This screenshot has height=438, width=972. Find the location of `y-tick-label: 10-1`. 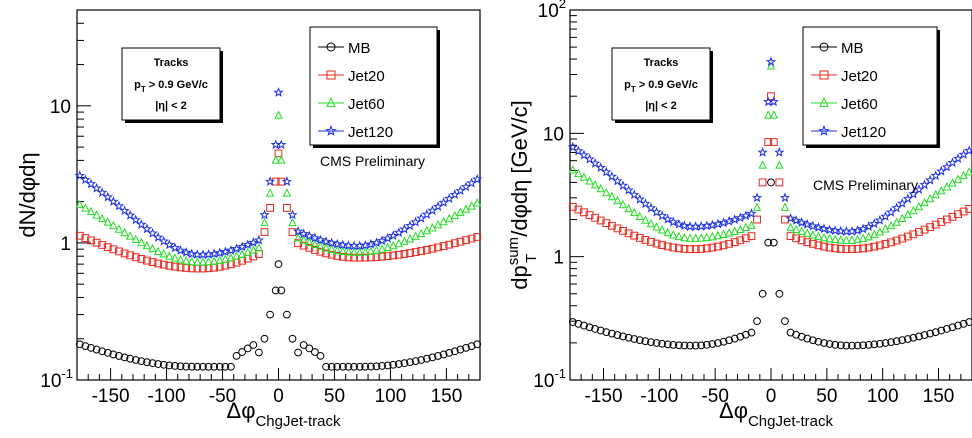

y-tick-label: 10-1 is located at coordinates (549, 379).